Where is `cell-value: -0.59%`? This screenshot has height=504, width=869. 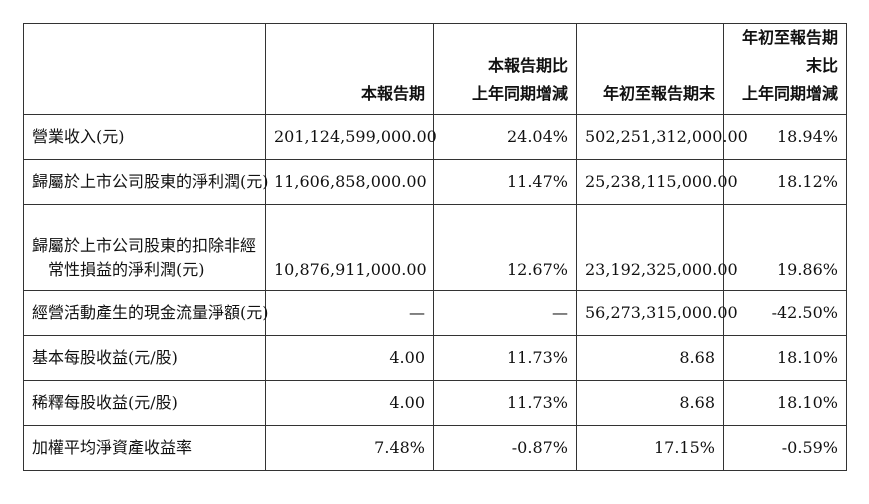
cell-value: -0.59% is located at coordinates (785, 448).